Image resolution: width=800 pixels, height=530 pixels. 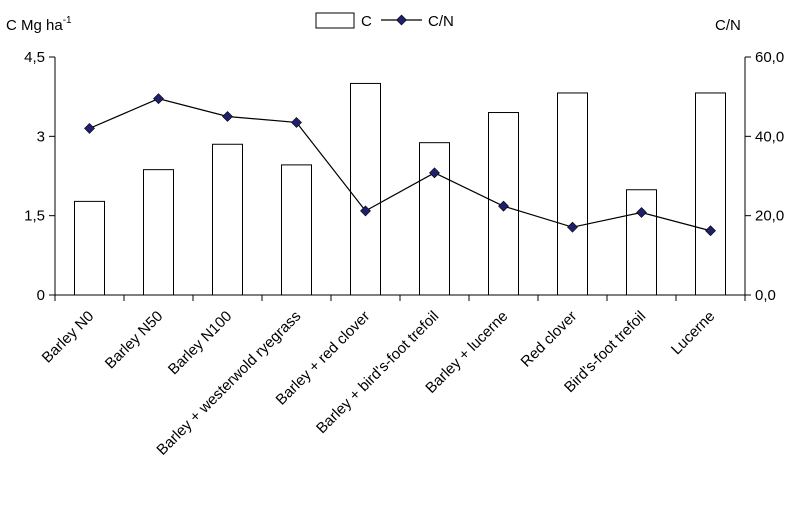 I want to click on legend: C C/N, so click(x=384, y=21).